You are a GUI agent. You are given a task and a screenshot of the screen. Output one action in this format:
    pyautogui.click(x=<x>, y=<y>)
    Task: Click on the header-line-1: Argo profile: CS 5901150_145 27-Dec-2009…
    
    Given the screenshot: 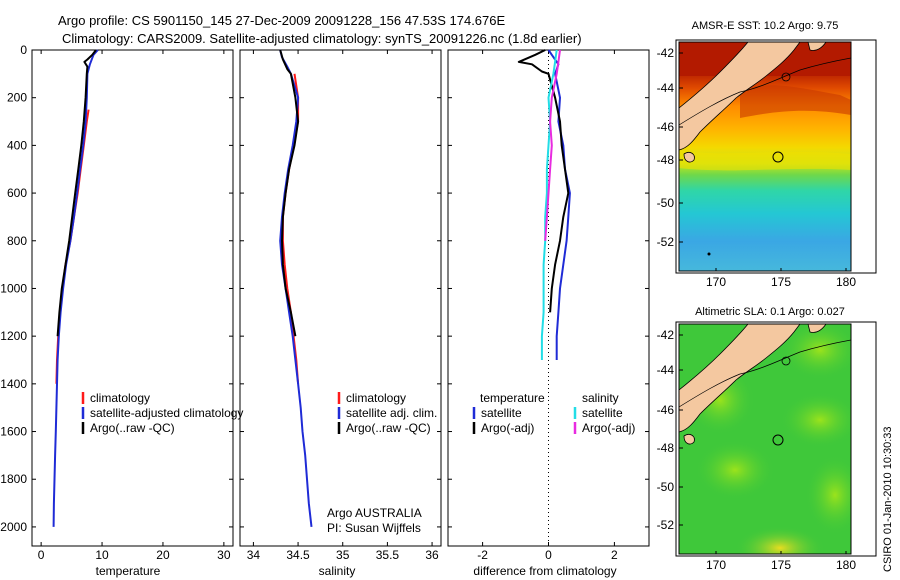 What is the action you would take?
    pyautogui.click(x=281, y=20)
    